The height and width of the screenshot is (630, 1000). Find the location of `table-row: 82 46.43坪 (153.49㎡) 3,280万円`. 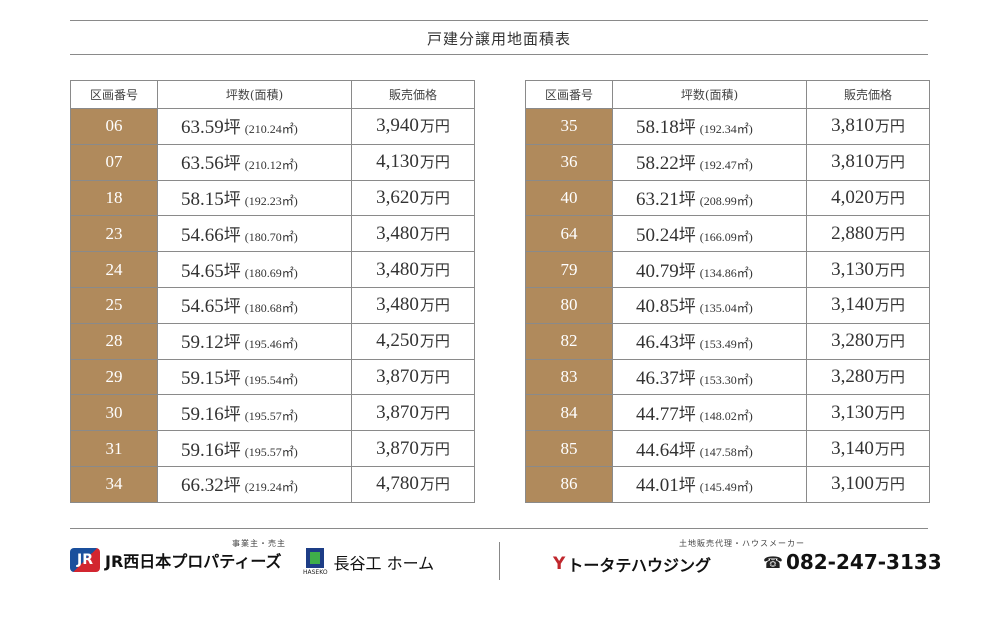

table-row: 82 46.43坪 (153.49㎡) 3,280万円 is located at coordinates (727, 341).